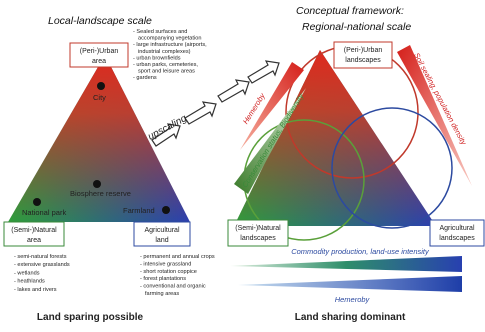  What do you see at coordinates (392, 168) in the screenshot?
I see `agri-circle` at bounding box center [392, 168].